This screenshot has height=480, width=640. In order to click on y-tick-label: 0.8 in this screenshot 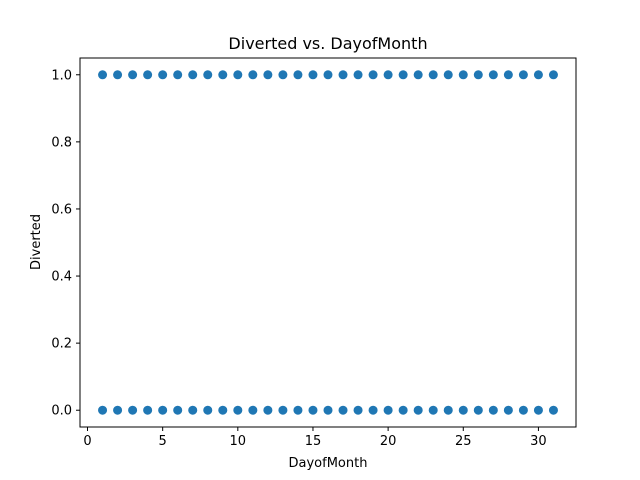, I will do `click(61, 142)`.